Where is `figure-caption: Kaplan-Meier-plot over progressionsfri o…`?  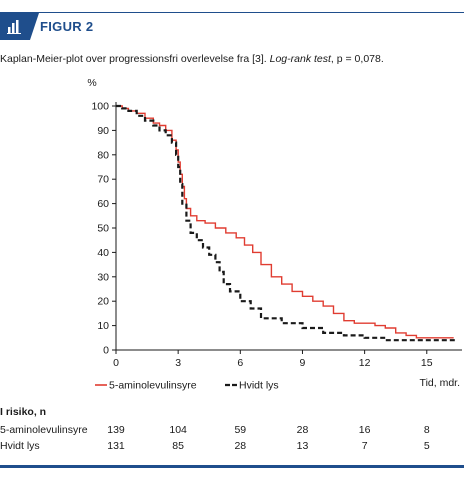
figure-caption: Kaplan-Meier-plot over progressionsfri o… is located at coordinates (192, 59).